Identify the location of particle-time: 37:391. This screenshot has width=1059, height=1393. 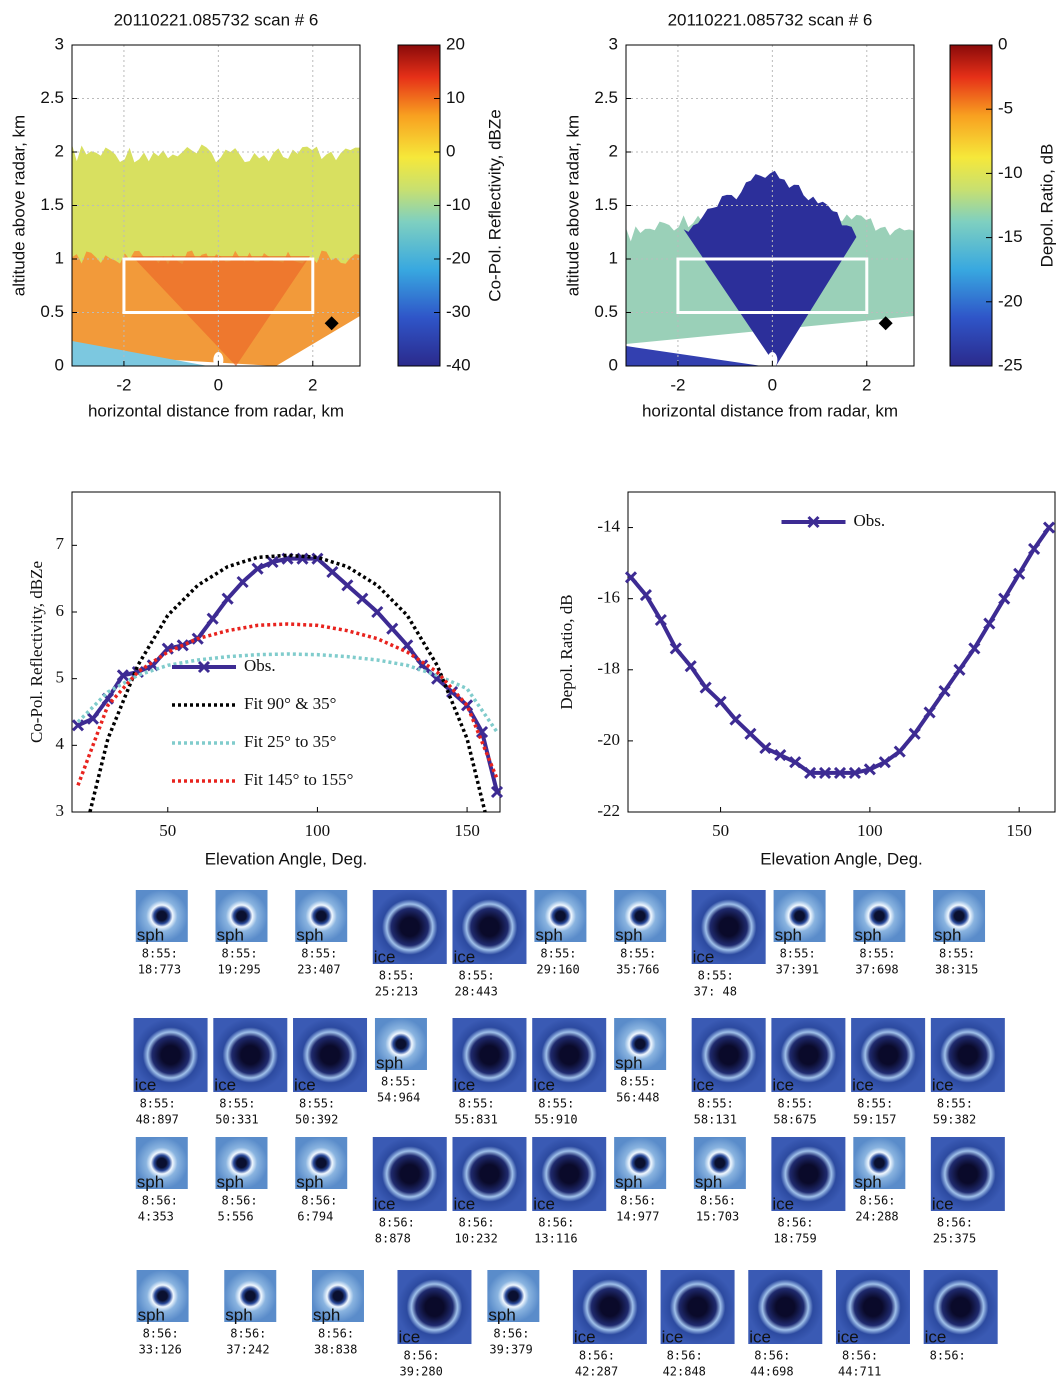
(797, 970).